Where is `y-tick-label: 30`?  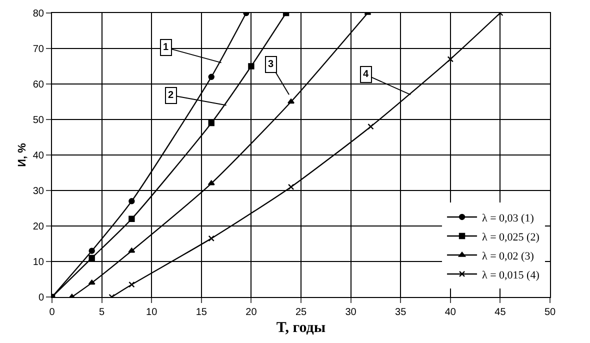
y-tick-label: 30 is located at coordinates (38, 191).